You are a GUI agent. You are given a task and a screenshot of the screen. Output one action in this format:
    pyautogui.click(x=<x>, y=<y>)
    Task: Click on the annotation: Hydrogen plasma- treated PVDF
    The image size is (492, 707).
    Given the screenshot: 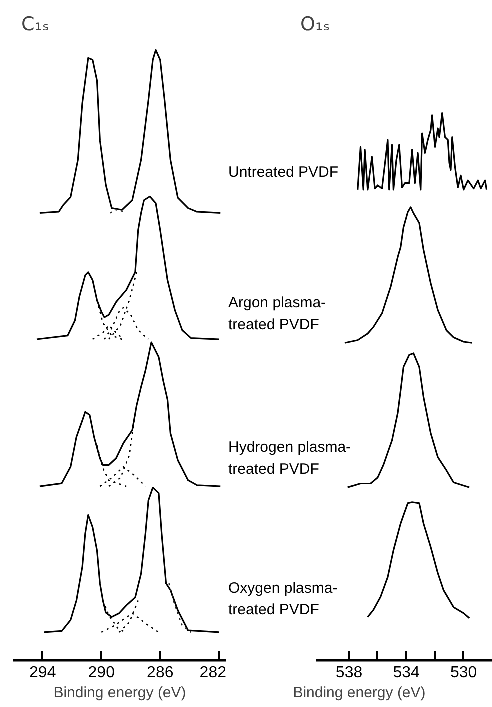 What is the action you would take?
    pyautogui.click(x=290, y=458)
    